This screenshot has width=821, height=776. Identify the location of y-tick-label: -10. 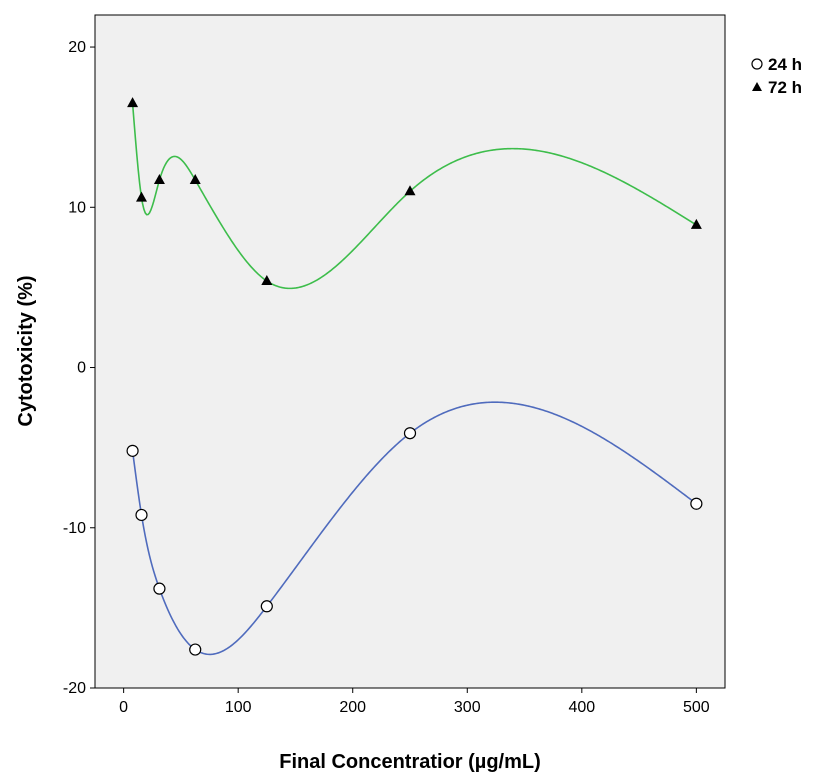
(74, 528).